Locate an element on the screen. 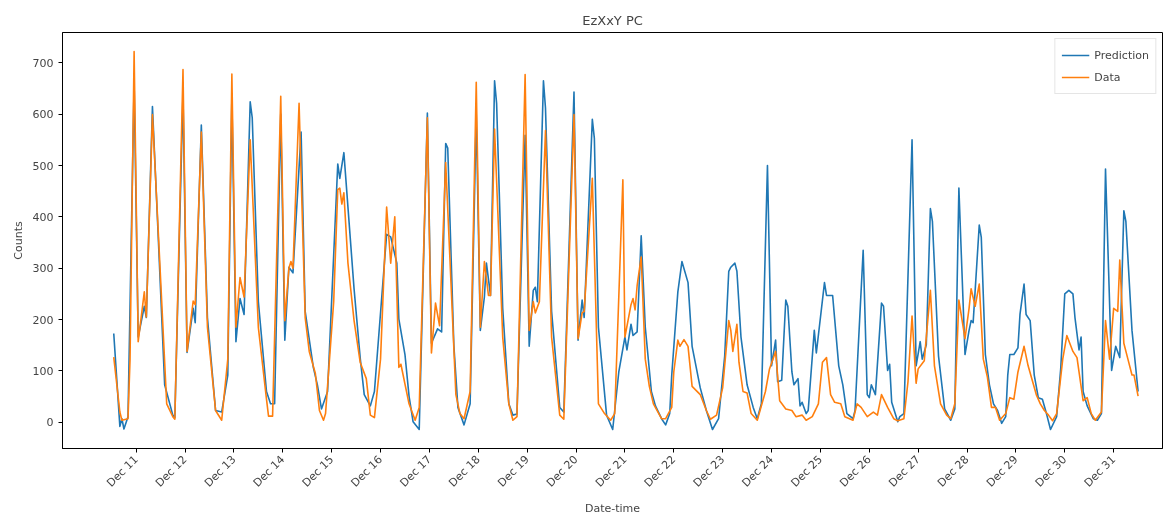  legend-label: Data is located at coordinates (1107, 77).